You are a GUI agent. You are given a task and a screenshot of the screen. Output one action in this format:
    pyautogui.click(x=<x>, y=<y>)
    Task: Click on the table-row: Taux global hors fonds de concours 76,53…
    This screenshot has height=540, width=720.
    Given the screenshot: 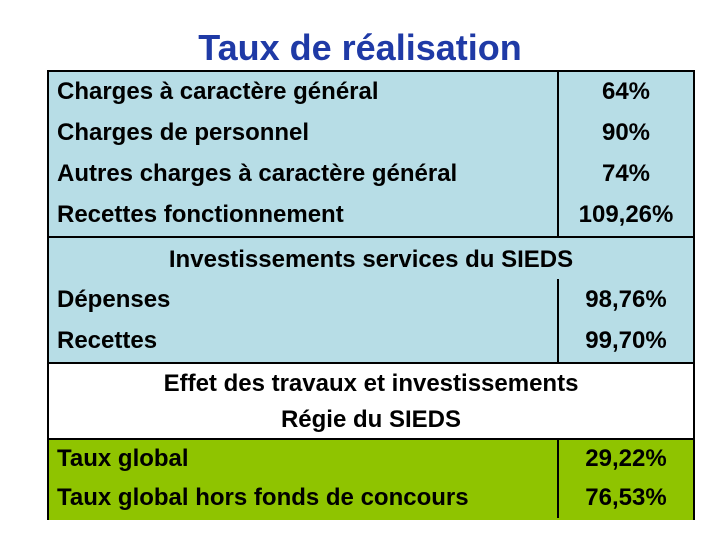 What is the action you would take?
    pyautogui.click(x=371, y=498)
    